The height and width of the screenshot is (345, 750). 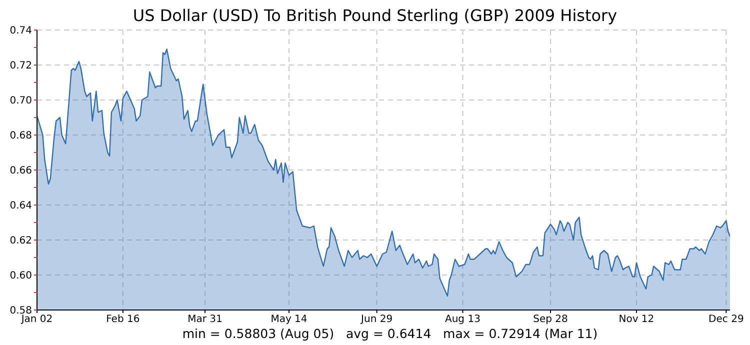 What do you see at coordinates (550, 320) in the screenshot?
I see `x-tick-label: Sep 28` at bounding box center [550, 320].